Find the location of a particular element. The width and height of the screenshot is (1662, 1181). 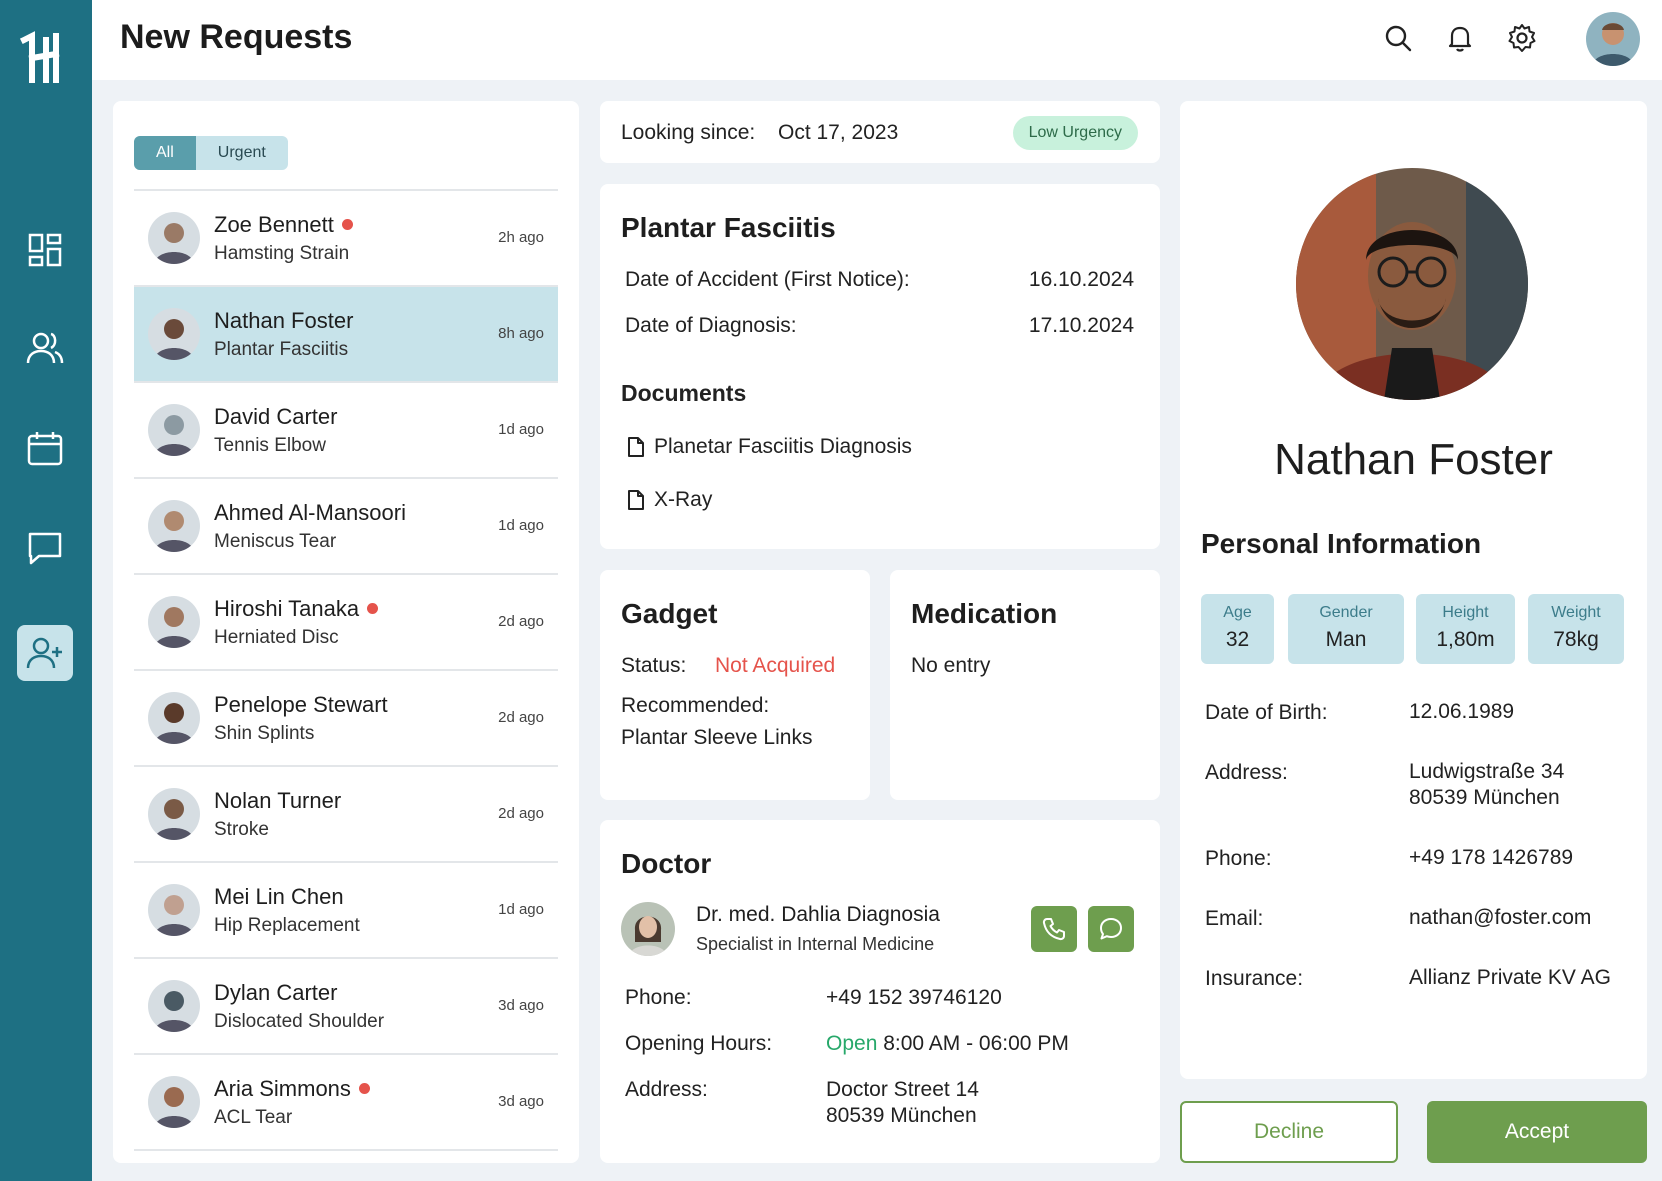

page-title: New Requests is located at coordinates (236, 37).